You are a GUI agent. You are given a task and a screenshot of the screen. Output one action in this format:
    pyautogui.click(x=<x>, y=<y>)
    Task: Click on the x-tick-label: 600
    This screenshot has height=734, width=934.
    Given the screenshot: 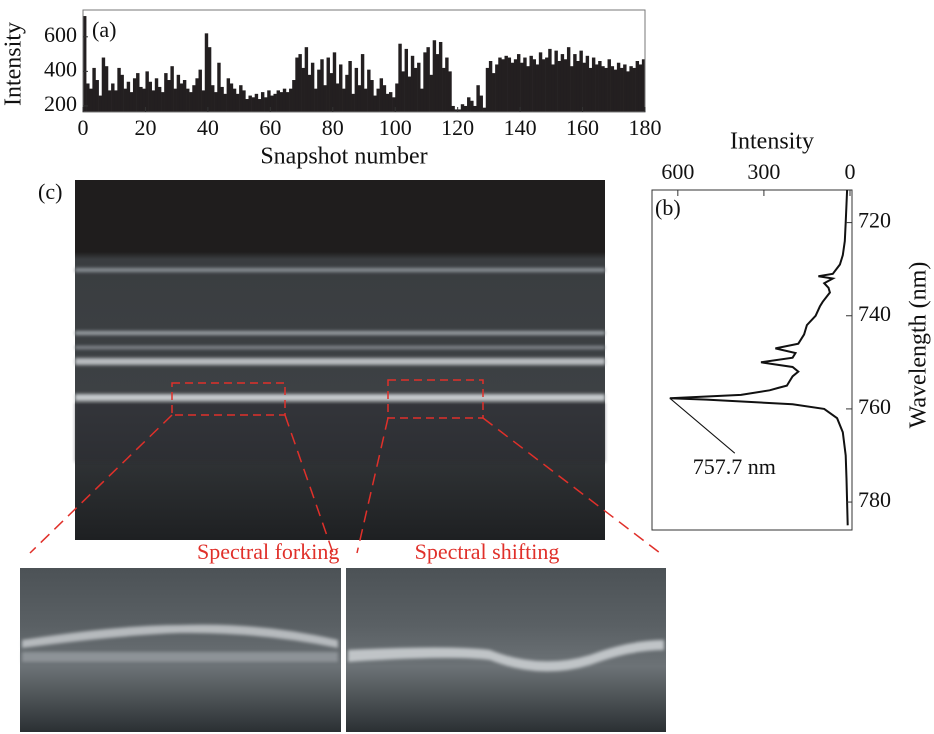 What is the action you would take?
    pyautogui.click(x=677, y=171)
    